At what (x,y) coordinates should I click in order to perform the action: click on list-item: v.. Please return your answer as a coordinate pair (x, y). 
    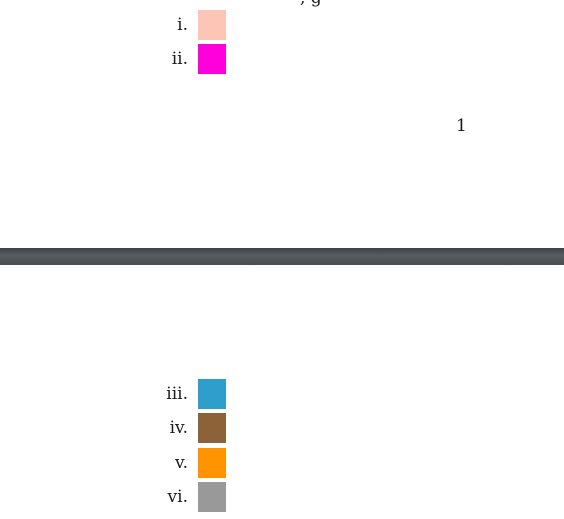
    Looking at the image, I should click on (183, 463).